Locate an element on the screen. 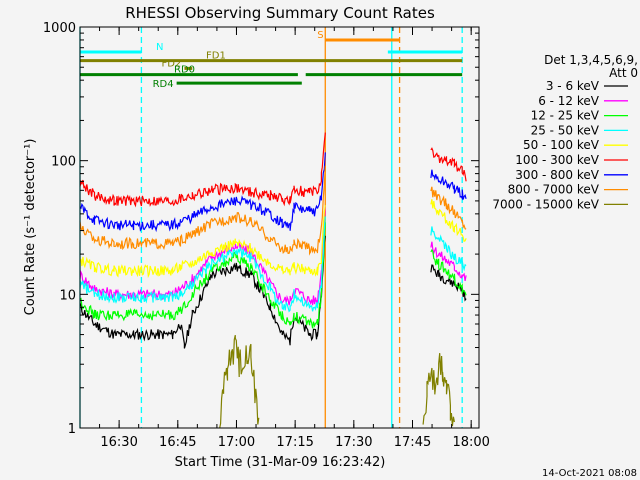 This screenshot has height=480, width=640. y-tick-label-2: 100 is located at coordinates (63, 162).